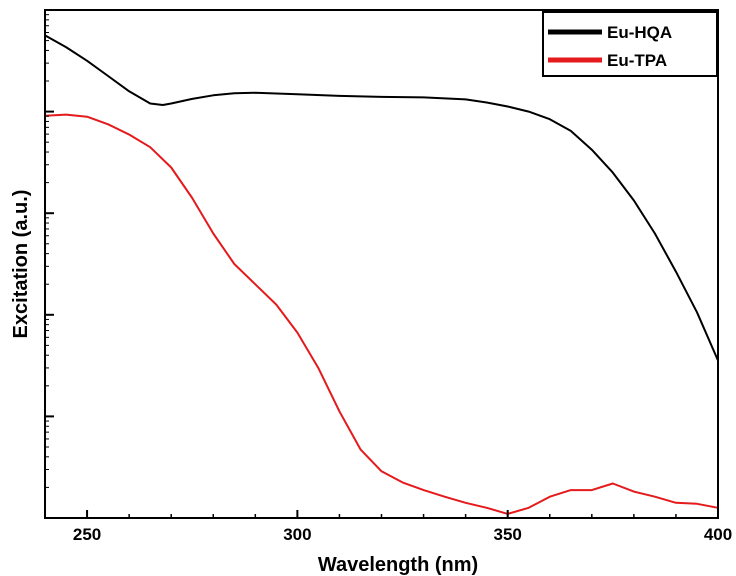  I want to click on legend-label-eu-tpa: Eu-TPA, so click(637, 60).